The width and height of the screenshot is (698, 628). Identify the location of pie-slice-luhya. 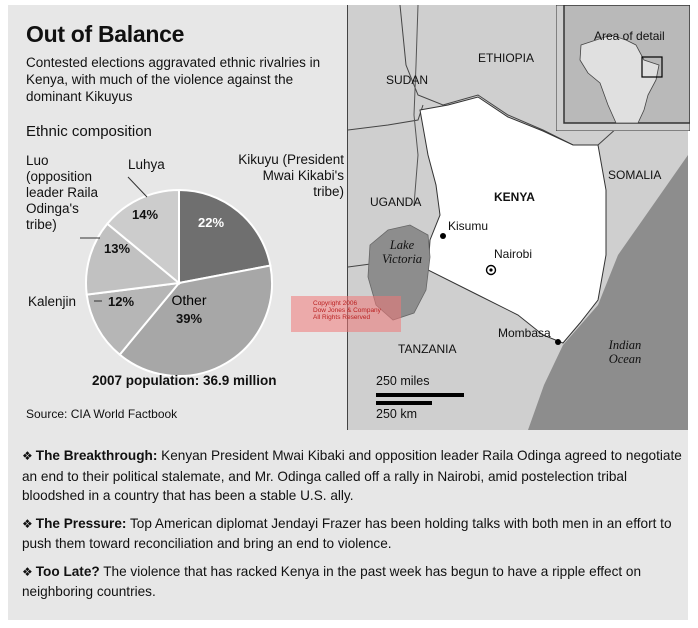
(142, 237).